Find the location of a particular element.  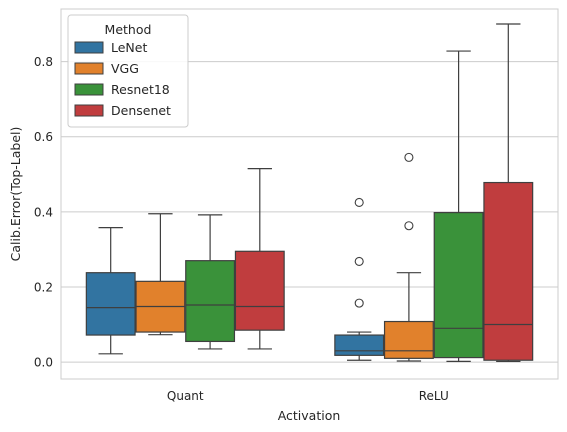

box-densenet-relu is located at coordinates (508, 192).